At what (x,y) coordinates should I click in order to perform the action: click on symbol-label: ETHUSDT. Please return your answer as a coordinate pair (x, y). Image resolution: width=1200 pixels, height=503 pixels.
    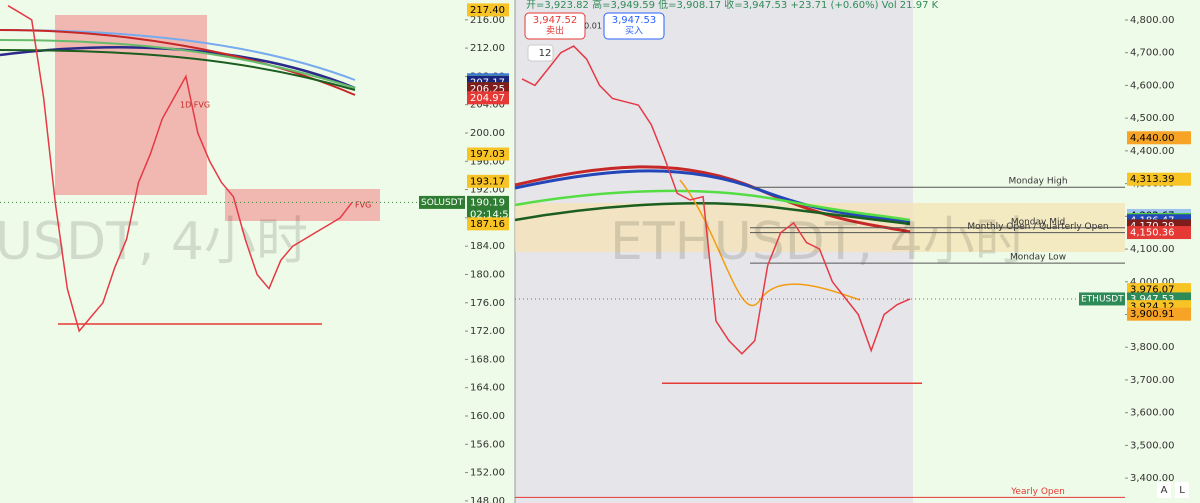
    Looking at the image, I should click on (1102, 299).